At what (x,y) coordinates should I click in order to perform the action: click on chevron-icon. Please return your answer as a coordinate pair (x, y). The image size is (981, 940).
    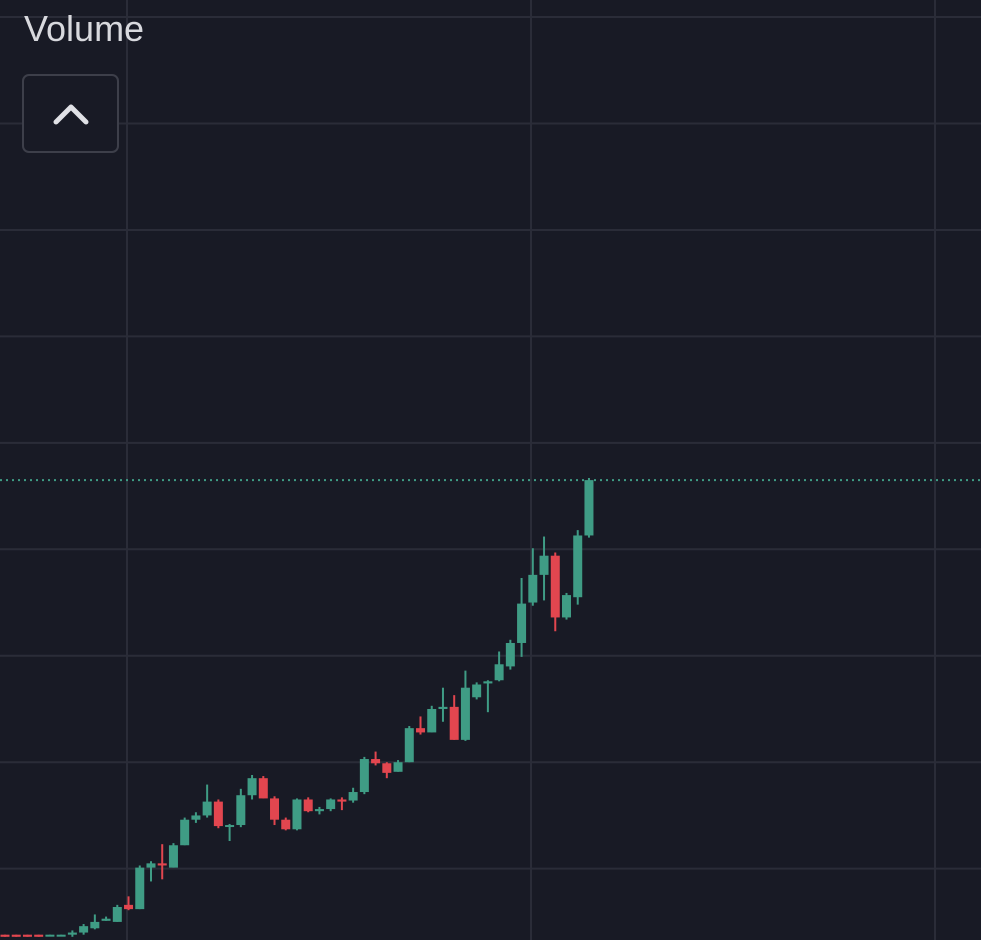
    Looking at the image, I should click on (71, 114).